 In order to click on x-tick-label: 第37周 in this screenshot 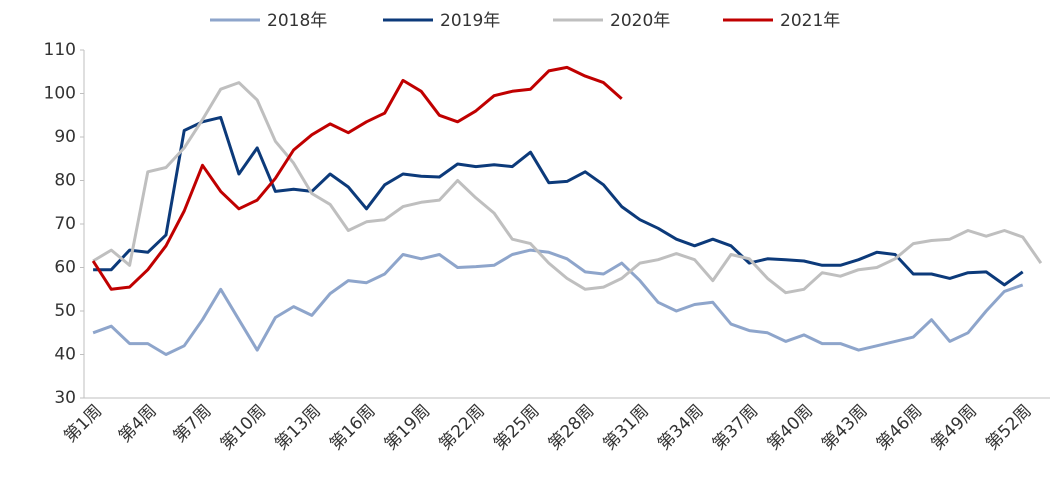, I will do `click(735, 427)`.